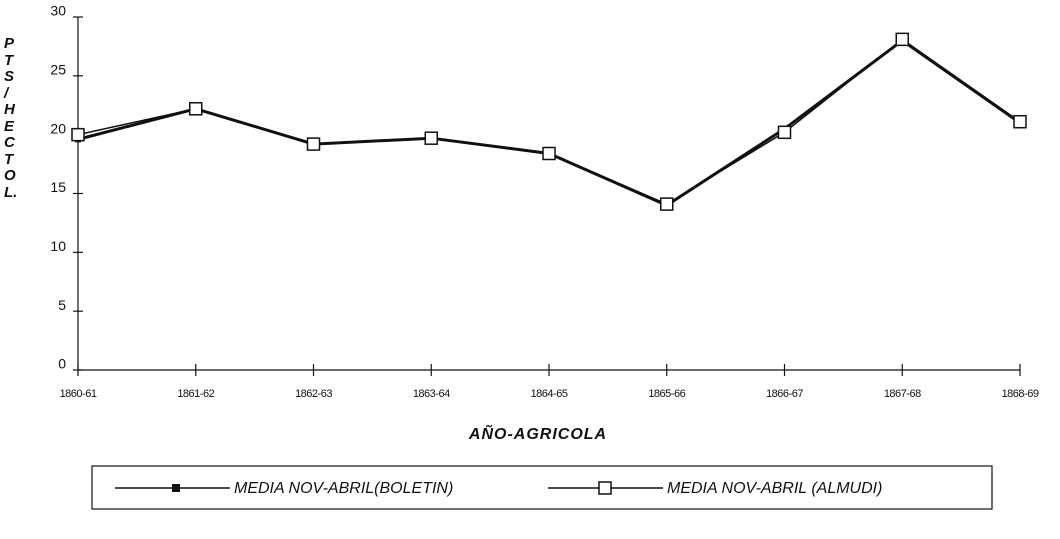 This screenshot has width=1060, height=539. I want to click on x-tick-label: 1862-63, so click(313, 394).